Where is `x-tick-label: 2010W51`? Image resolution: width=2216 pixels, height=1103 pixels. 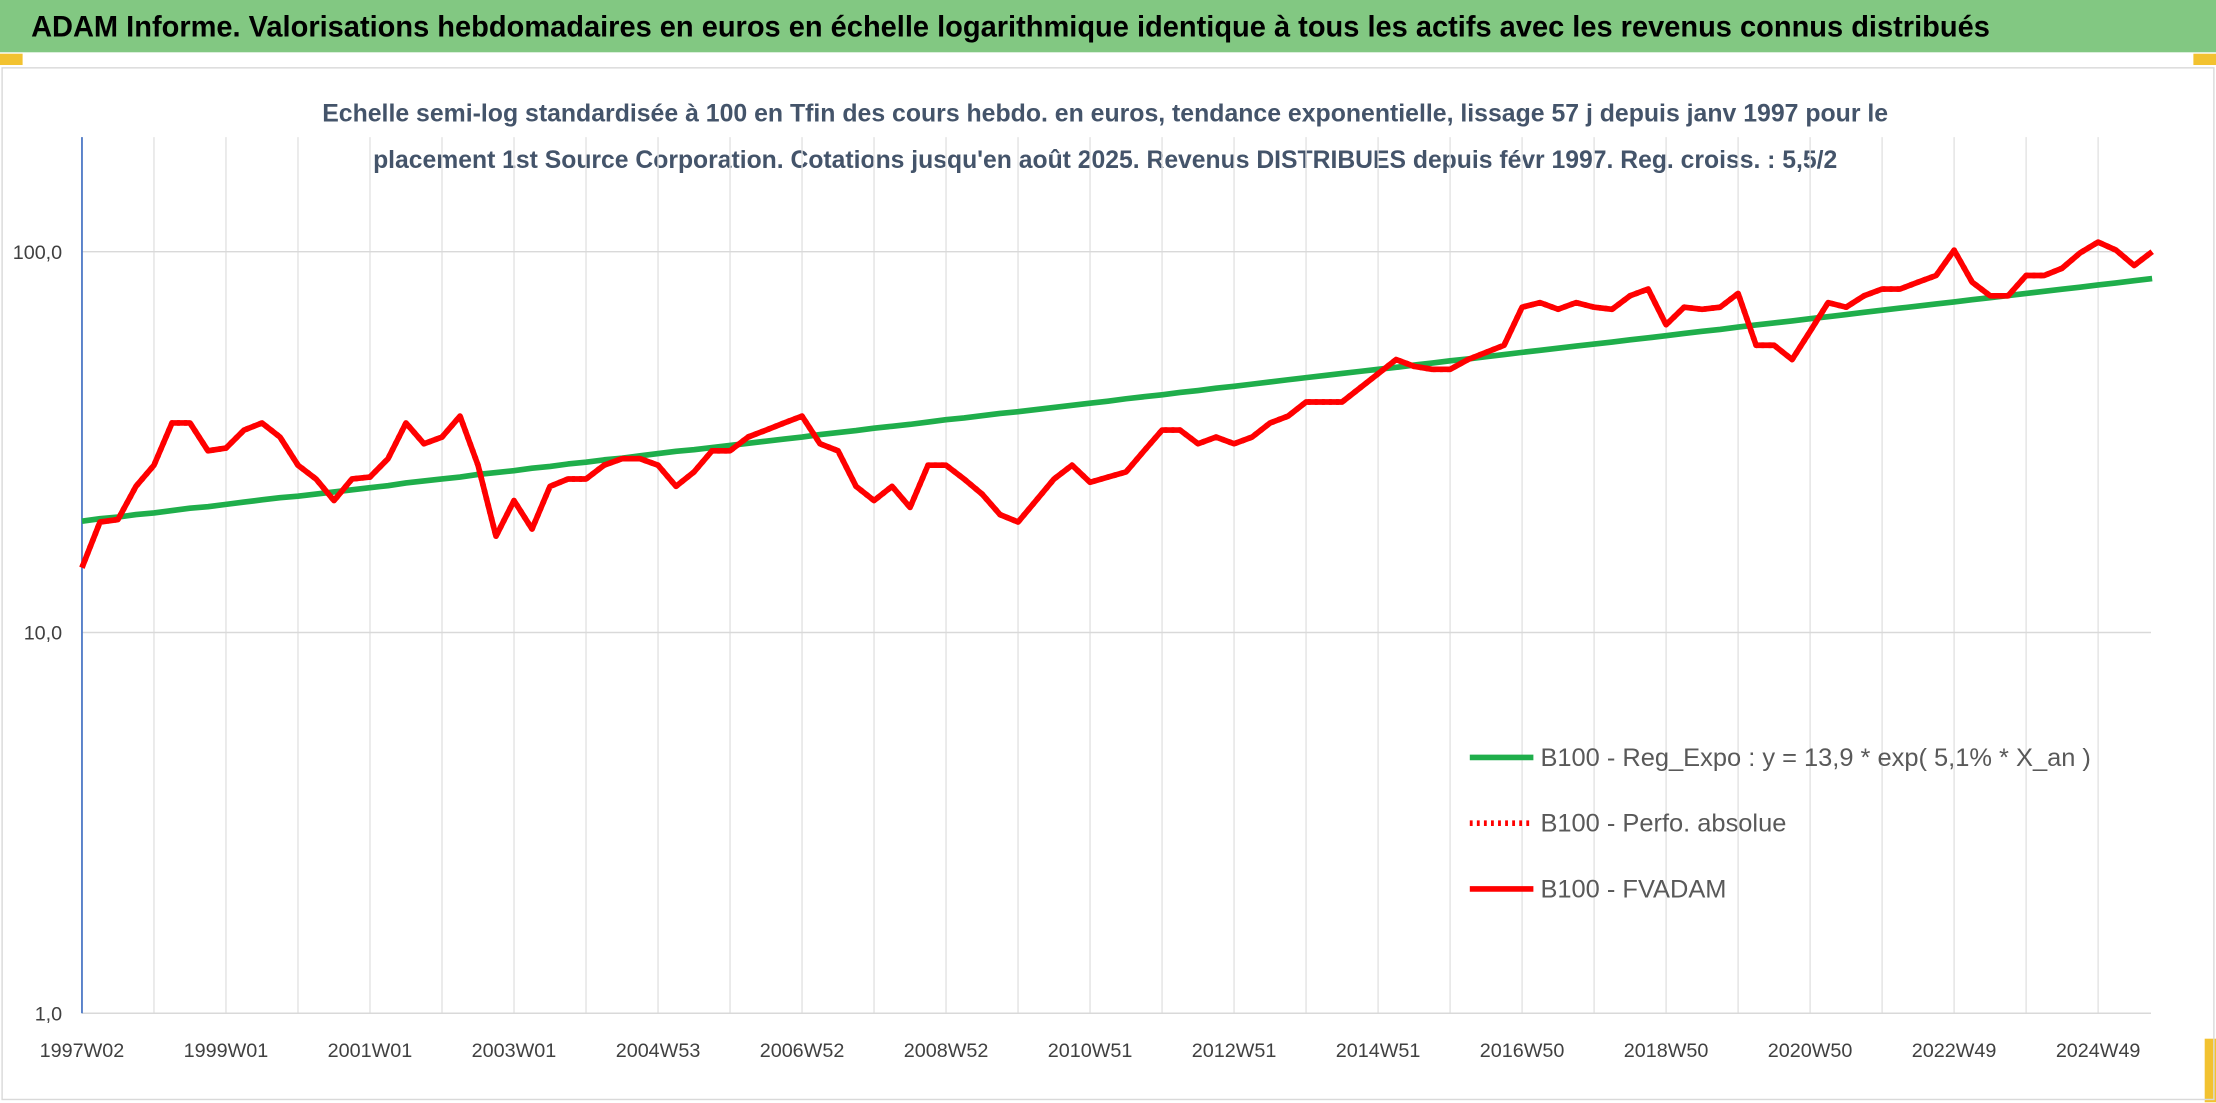 x-tick-label: 2010W51 is located at coordinates (1090, 1051).